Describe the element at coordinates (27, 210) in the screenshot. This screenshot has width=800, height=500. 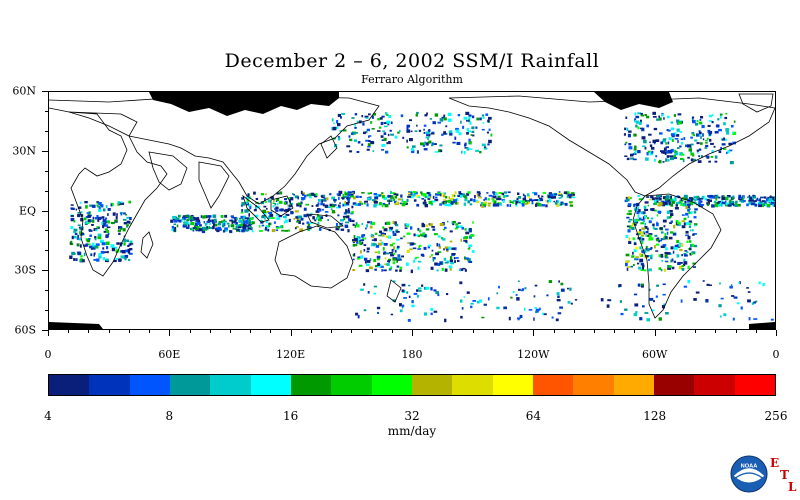
I see `latitude-label: EQ` at that location.